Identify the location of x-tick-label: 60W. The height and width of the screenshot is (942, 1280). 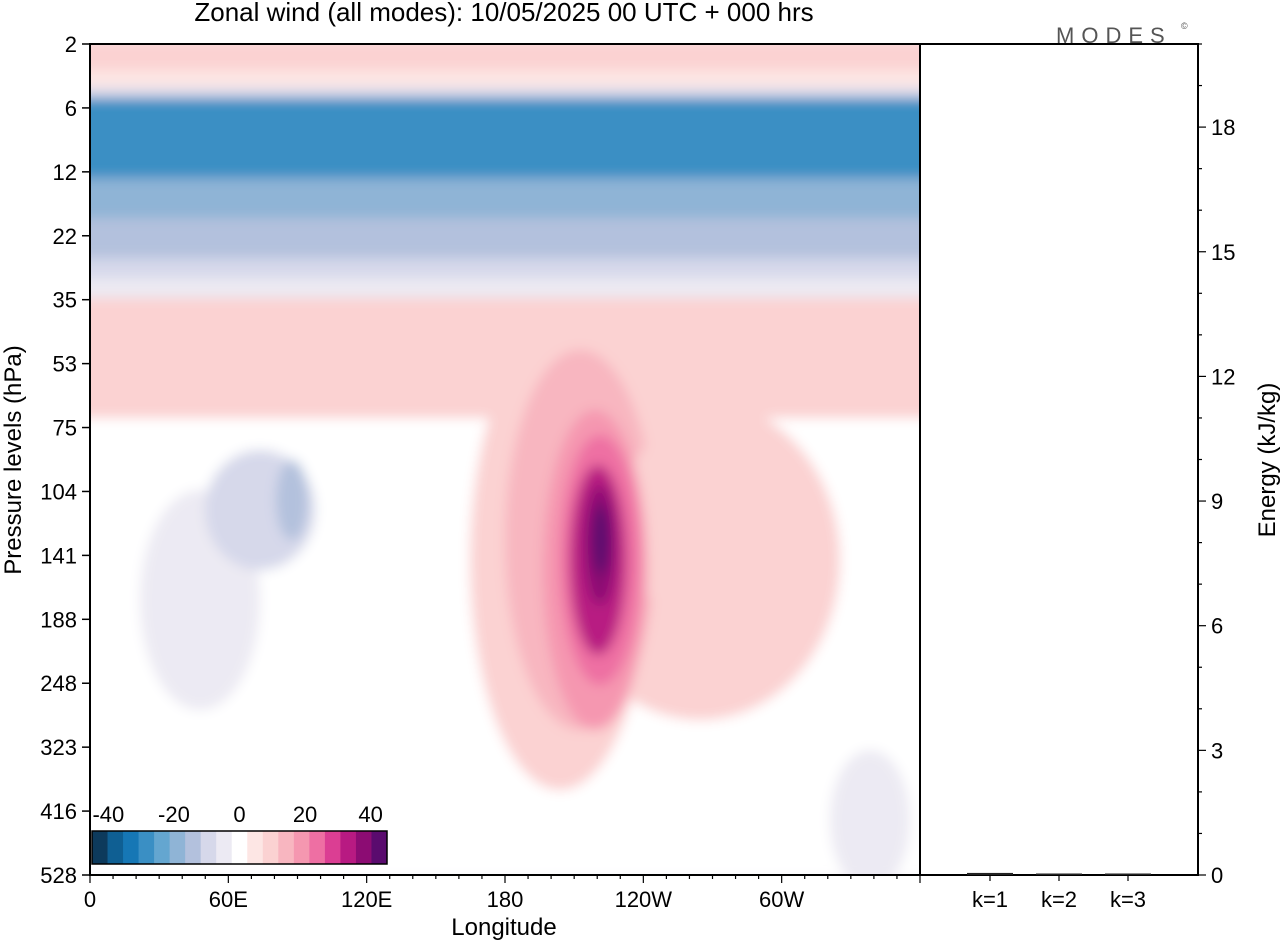
(781, 899).